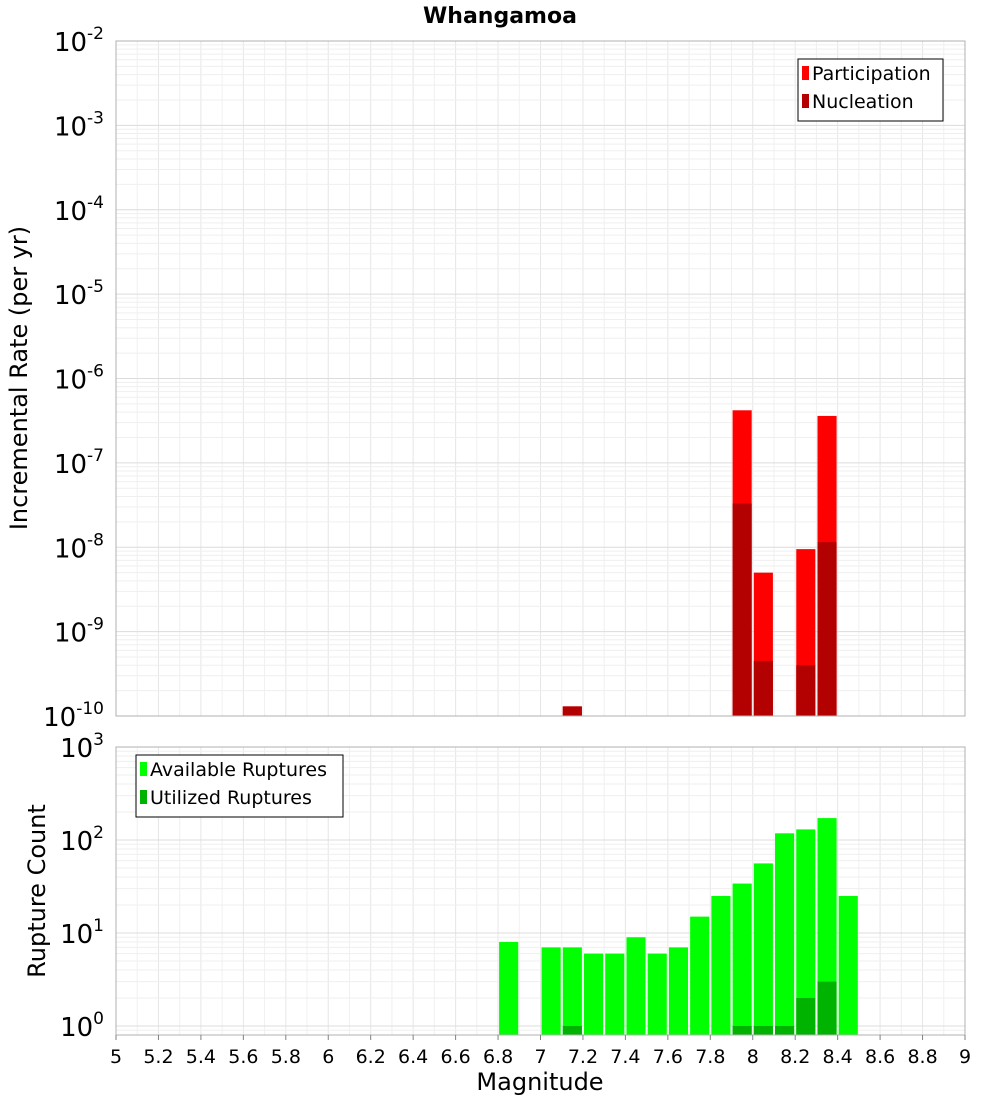 The image size is (1000, 1100). What do you see at coordinates (90, 709) in the screenshot?
I see `y-tick-exponent: -10` at bounding box center [90, 709].